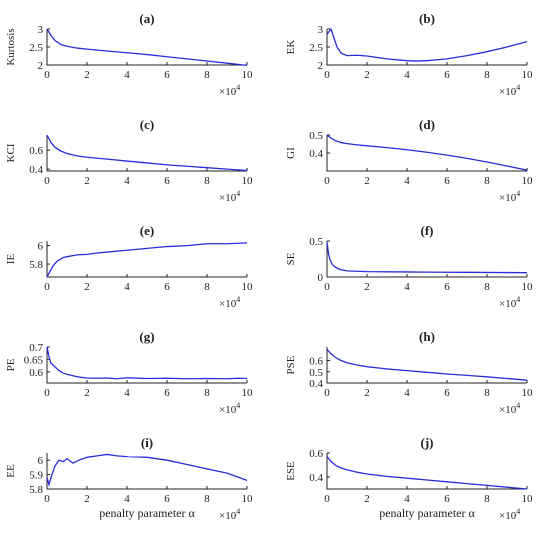 Image resolution: width=550 pixels, height=542 pixels. What do you see at coordinates (291, 258) in the screenshot?
I see `y-axis-label-f: SE` at bounding box center [291, 258].